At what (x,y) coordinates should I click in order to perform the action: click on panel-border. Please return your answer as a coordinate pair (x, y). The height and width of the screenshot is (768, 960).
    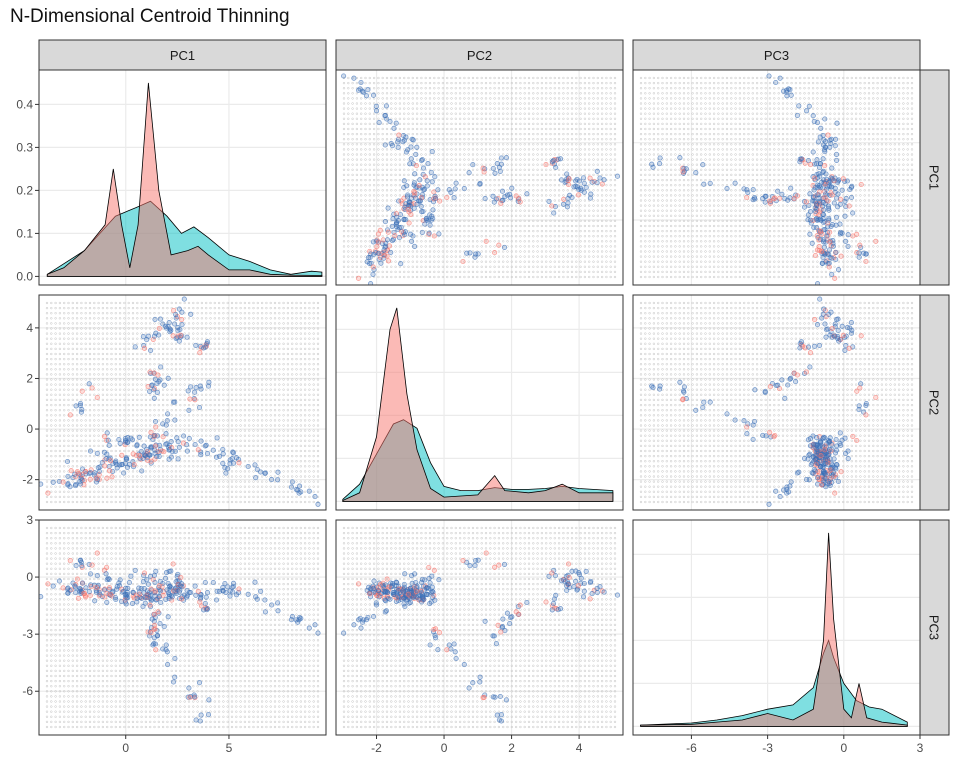
    Looking at the image, I should click on (182, 177).